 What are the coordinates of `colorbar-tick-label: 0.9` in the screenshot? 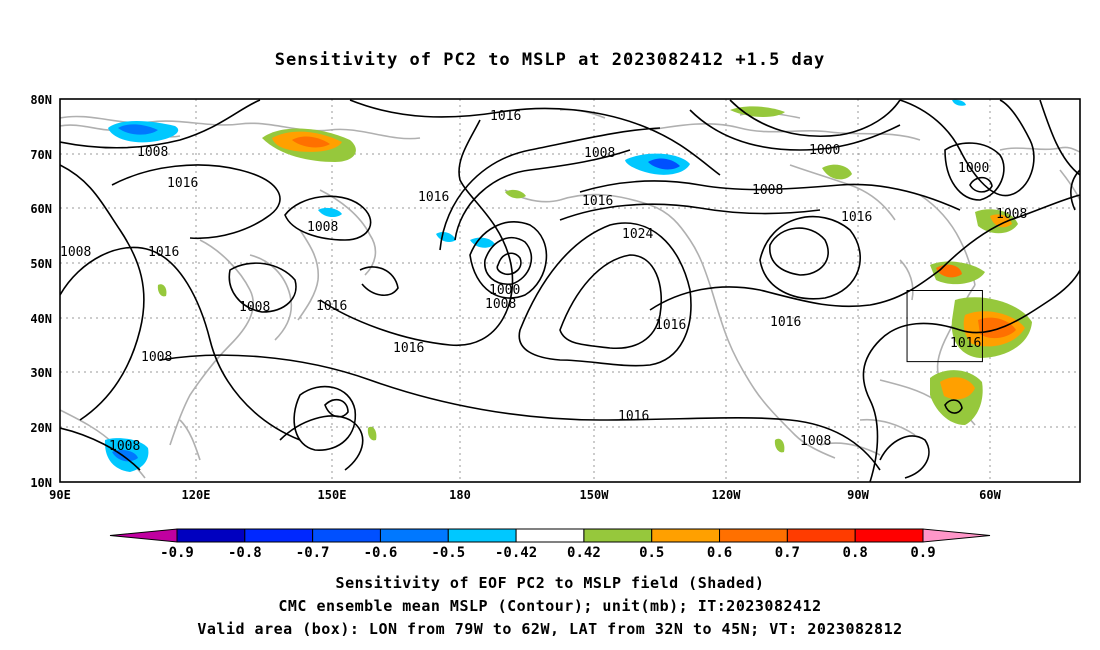 It's located at (922, 553).